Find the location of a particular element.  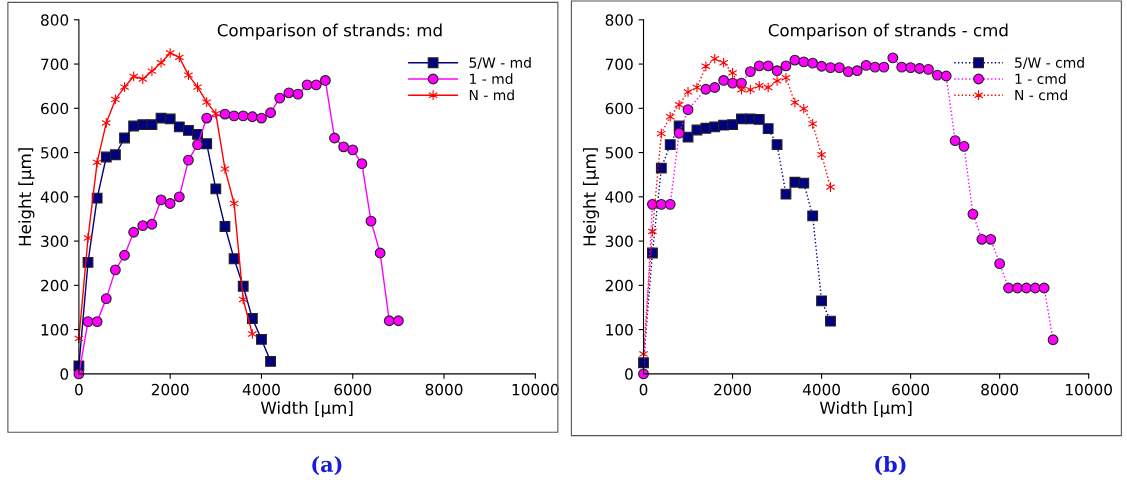

y-tick-label: 400 is located at coordinates (54, 197).